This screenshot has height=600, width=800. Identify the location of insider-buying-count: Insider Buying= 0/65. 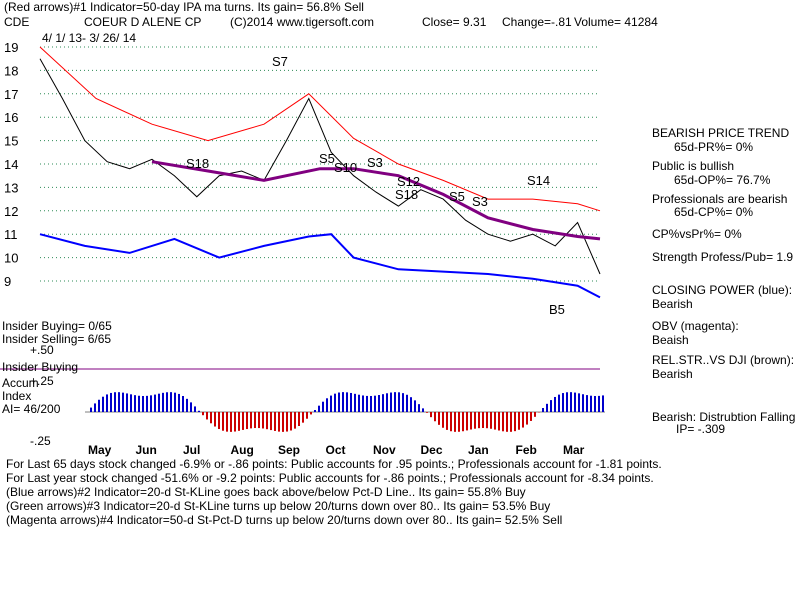
(57, 326).